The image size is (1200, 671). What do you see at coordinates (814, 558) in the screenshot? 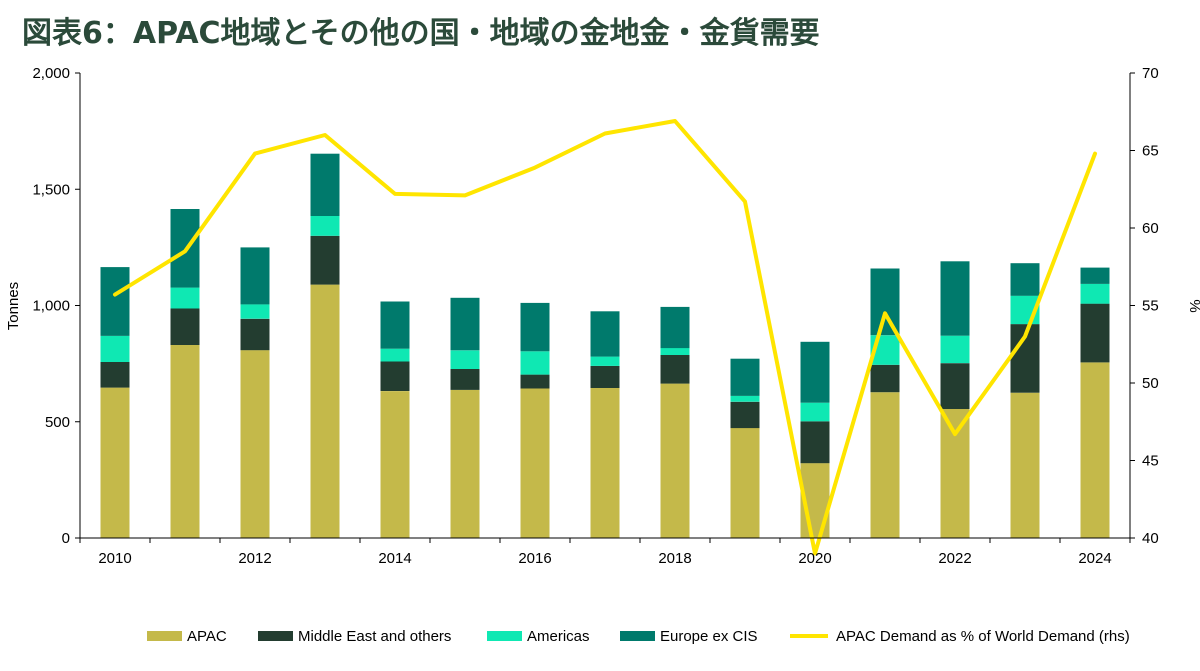
I see `x-tick-label: 2020` at bounding box center [814, 558].